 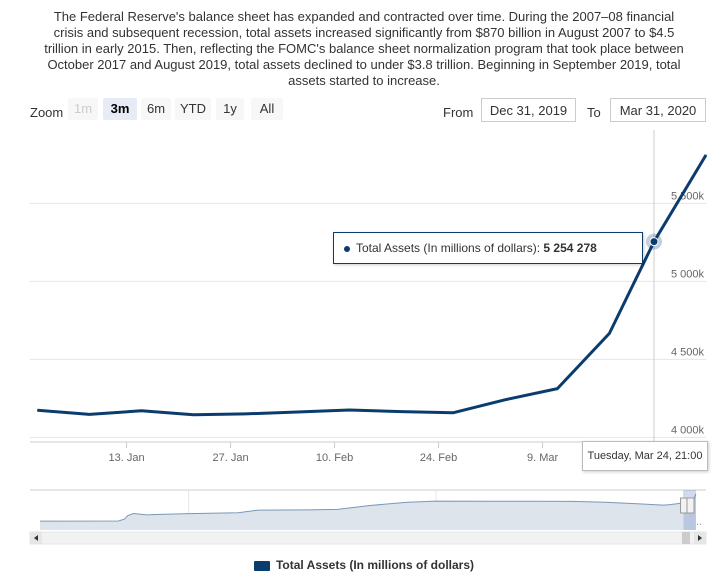 What do you see at coordinates (654, 242) in the screenshot?
I see `hover-point` at bounding box center [654, 242].